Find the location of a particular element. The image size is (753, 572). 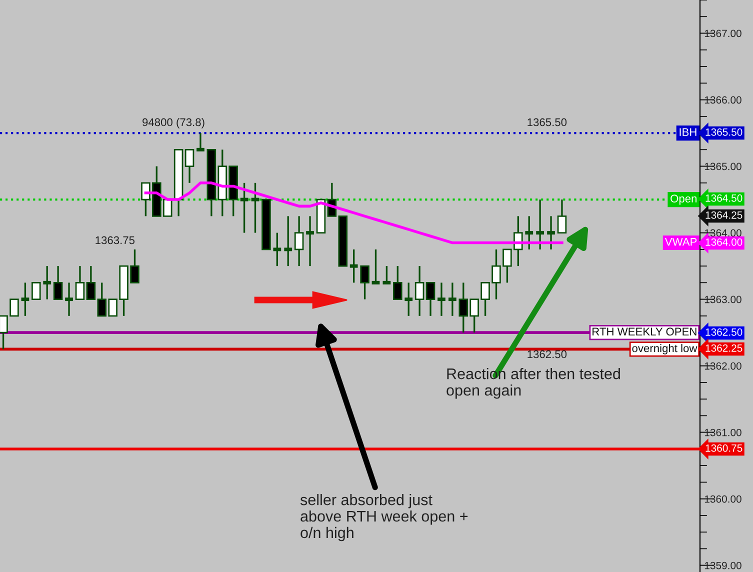

annotation: 94800 (73.8) is located at coordinates (173, 123).